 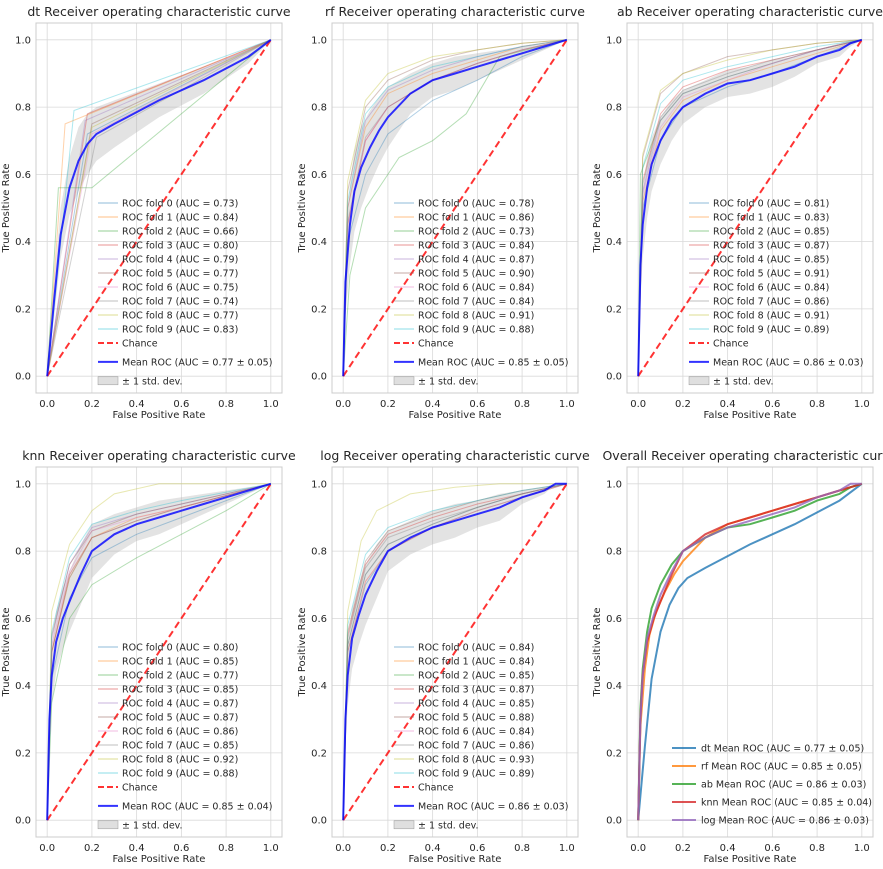 What do you see at coordinates (476, 246) in the screenshot?
I see `legend-fold-3-label: ROC fold 3 (AUC = 0.84)` at bounding box center [476, 246].